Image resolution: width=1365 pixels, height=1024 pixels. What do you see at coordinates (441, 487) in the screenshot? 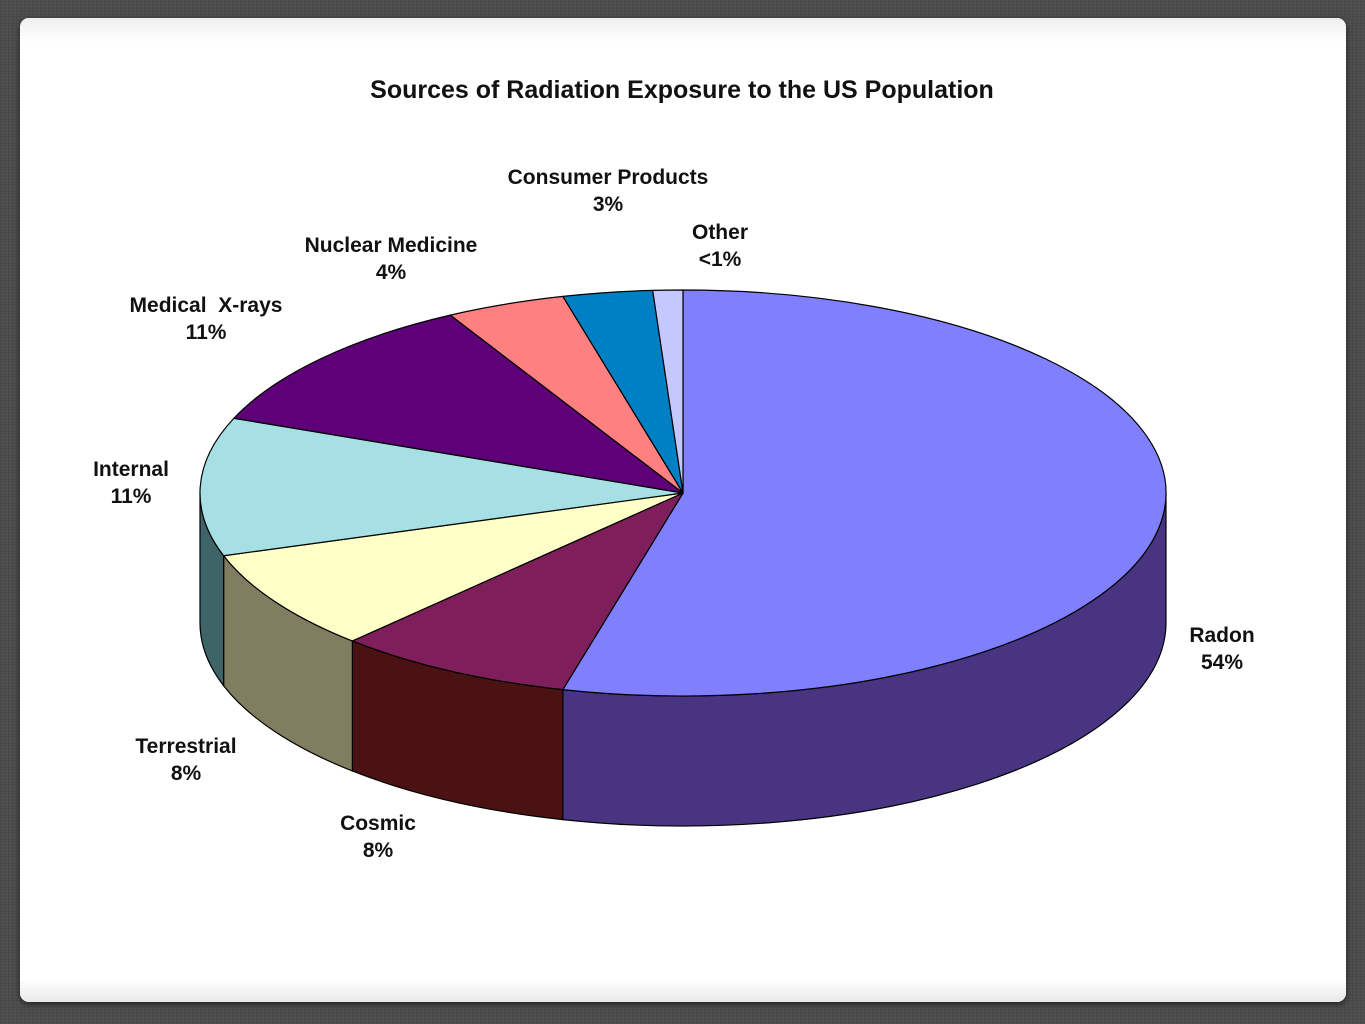
I see `pie-slice-internal` at bounding box center [441, 487].